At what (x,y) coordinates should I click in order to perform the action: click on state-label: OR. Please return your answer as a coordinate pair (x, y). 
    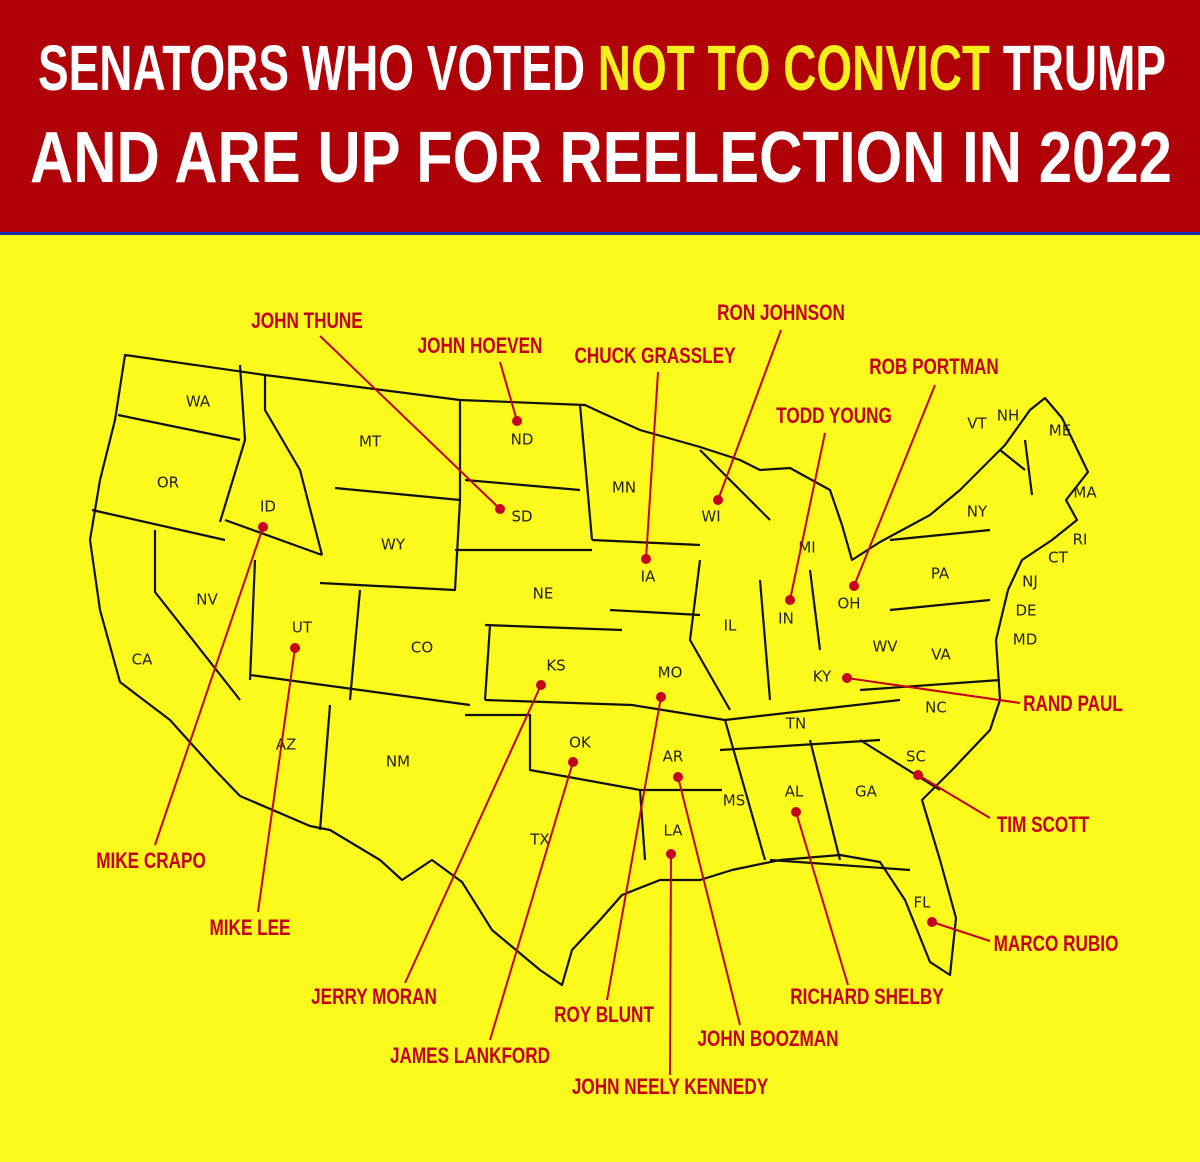
    Looking at the image, I should click on (168, 483).